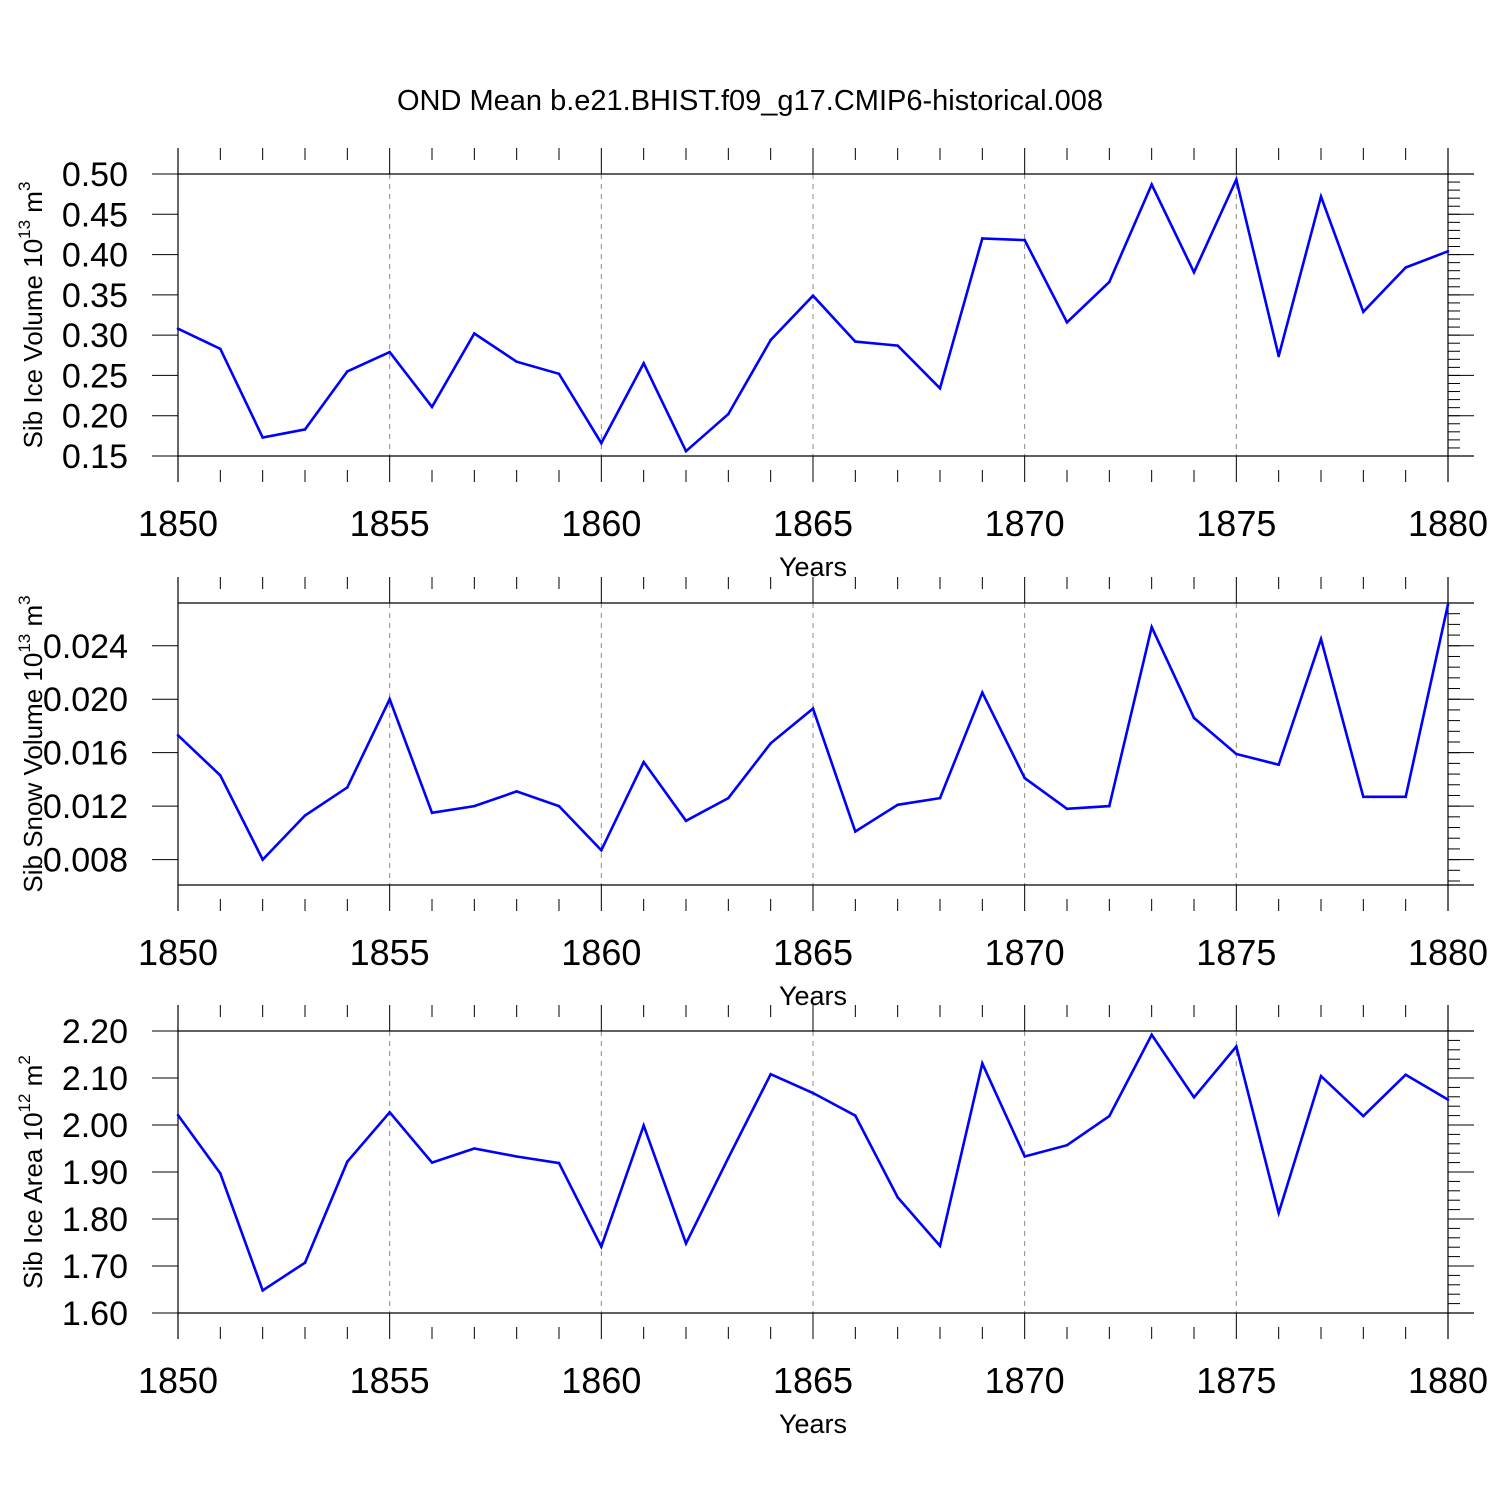 This screenshot has width=1500, height=1500. I want to click on y-tick-label: 2.00, so click(95, 1126).